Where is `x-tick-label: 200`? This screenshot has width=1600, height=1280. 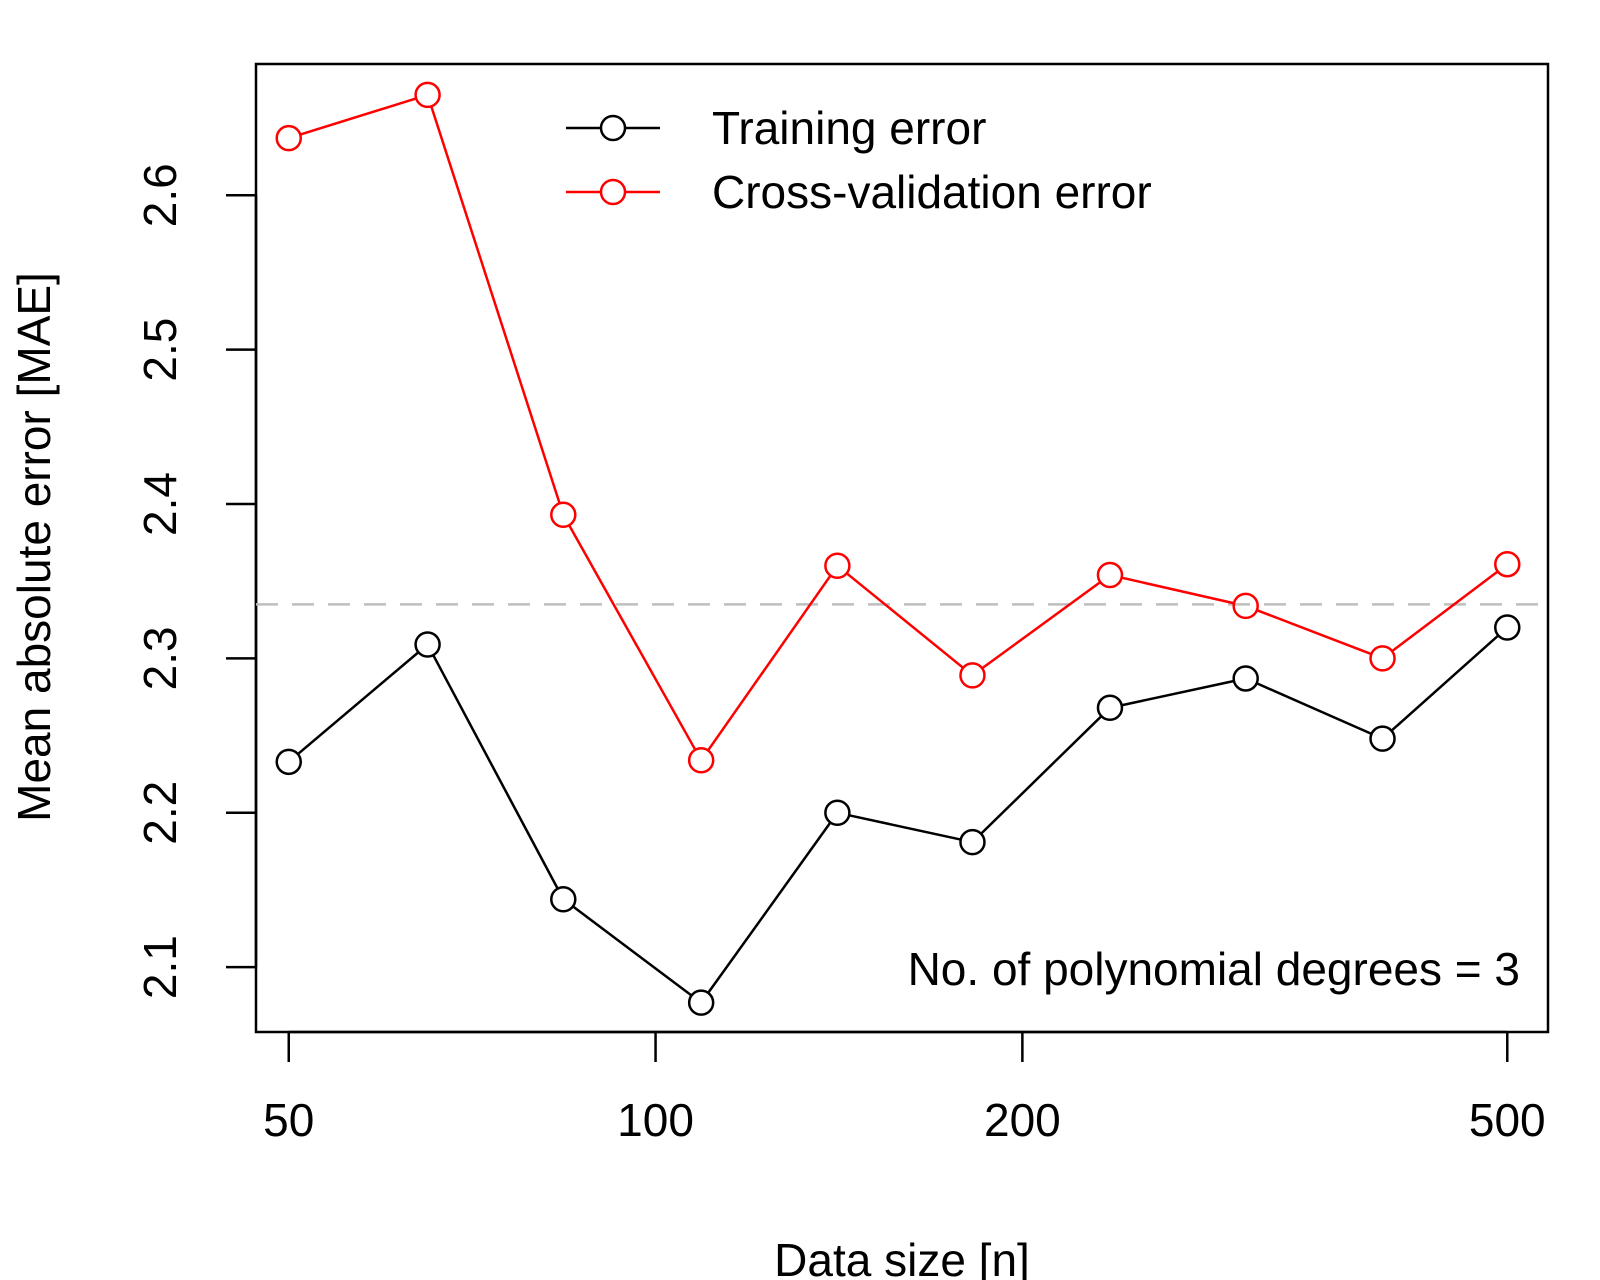 x-tick-label: 200 is located at coordinates (1022, 1120).